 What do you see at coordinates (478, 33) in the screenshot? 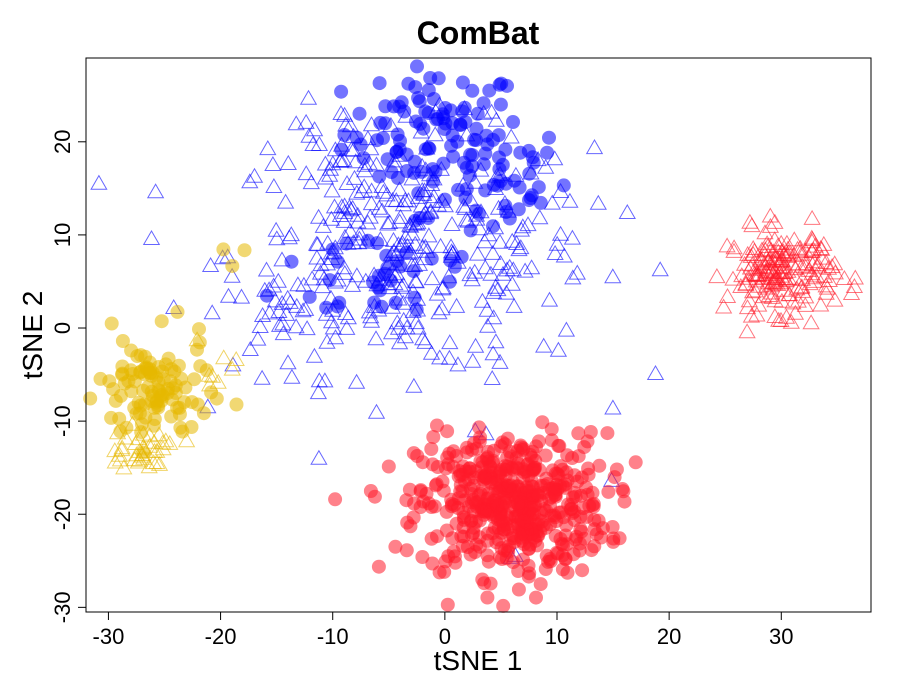
I see `chart-title: ComBat` at bounding box center [478, 33].